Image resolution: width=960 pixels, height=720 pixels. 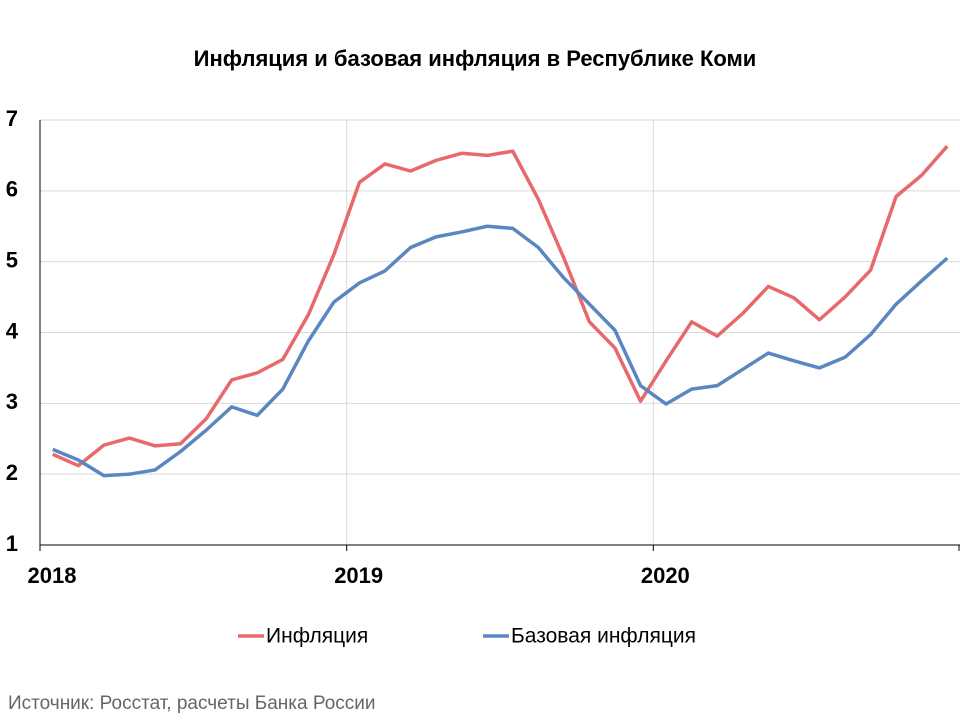 I want to click on y-tick-label: 1, so click(x=12, y=543).